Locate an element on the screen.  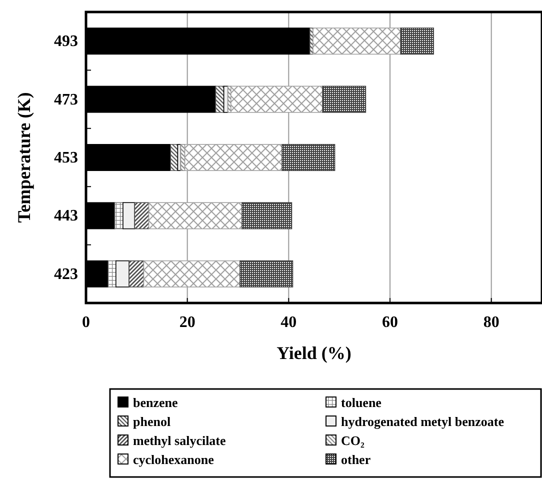
x-tick-label: 20 is located at coordinates (187, 322).